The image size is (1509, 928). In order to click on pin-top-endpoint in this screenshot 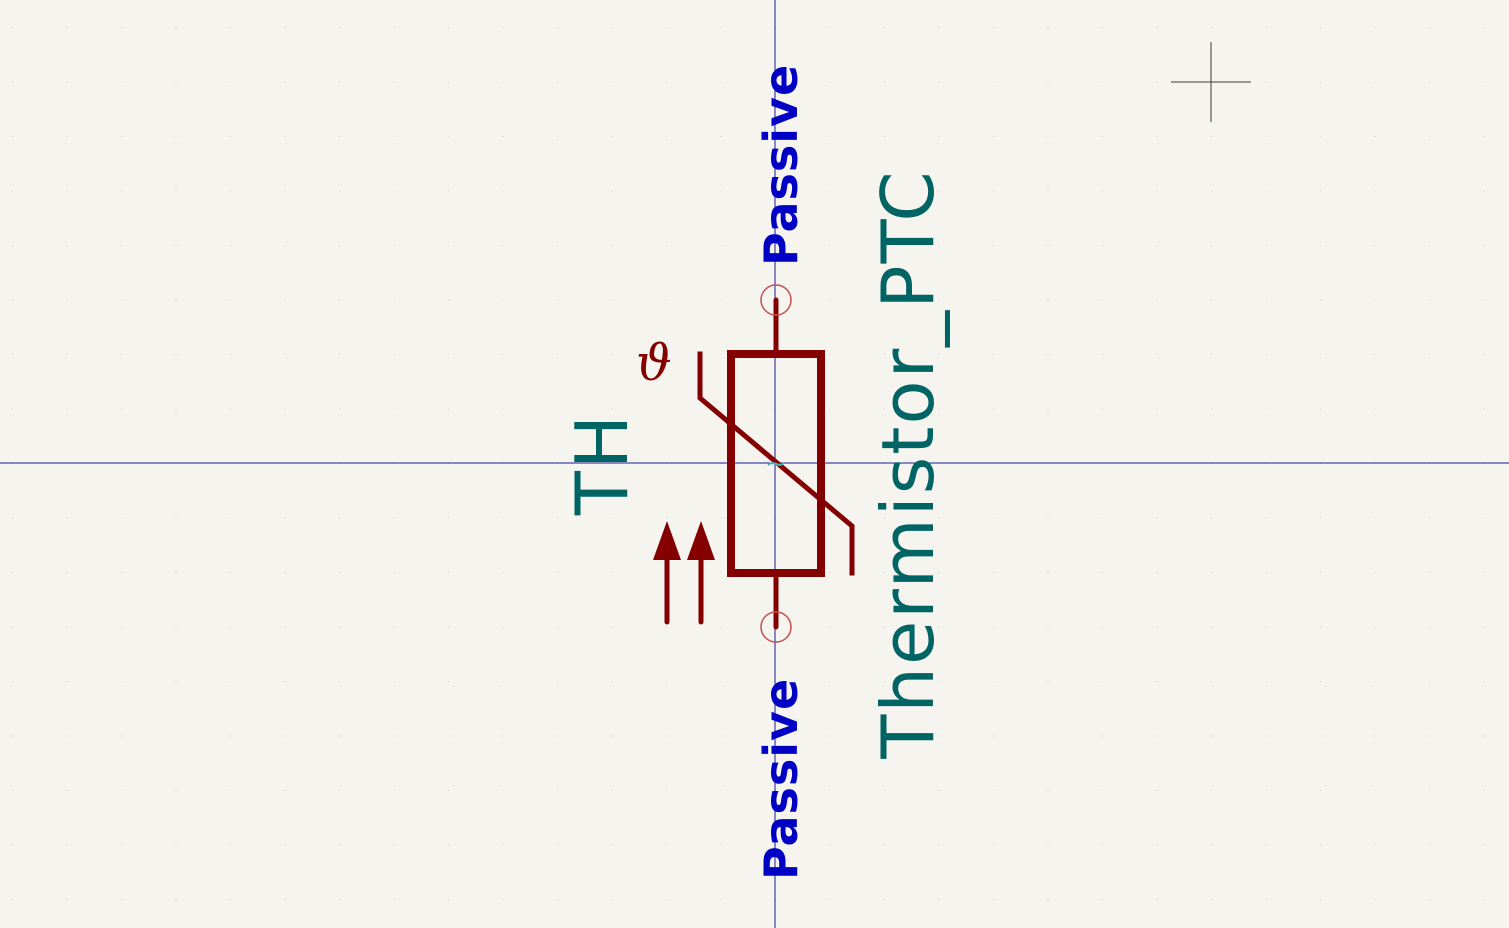, I will do `click(776, 300)`.